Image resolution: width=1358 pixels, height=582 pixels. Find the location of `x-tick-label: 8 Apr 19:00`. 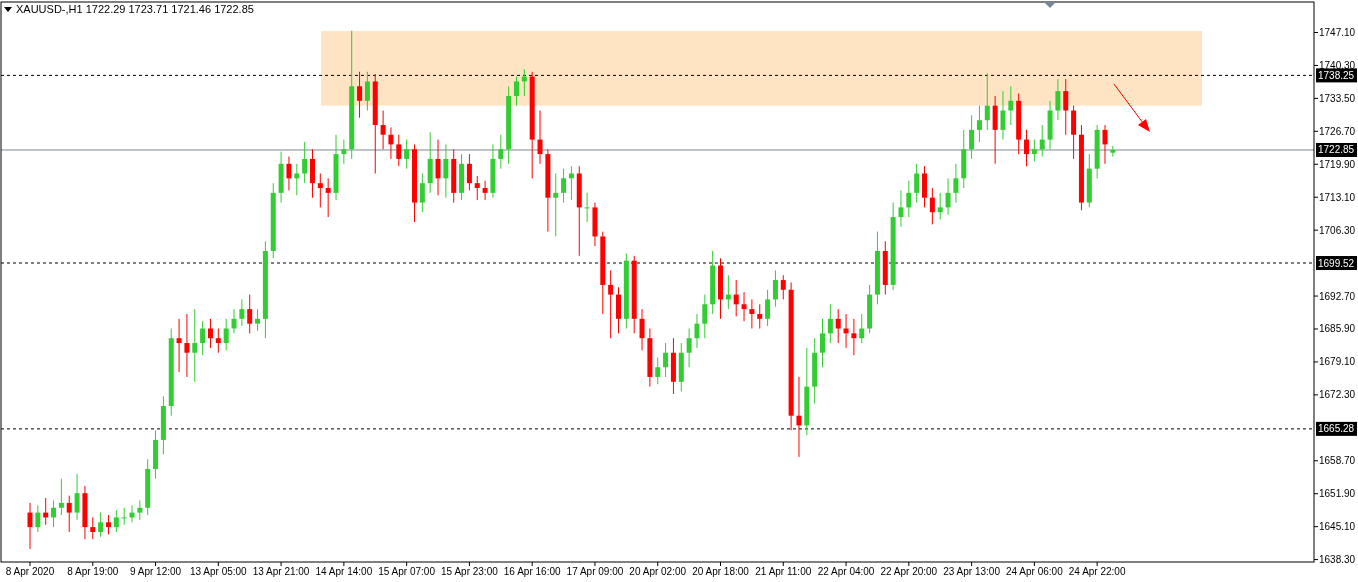

x-tick-label: 8 Apr 19:00 is located at coordinates (93, 571).